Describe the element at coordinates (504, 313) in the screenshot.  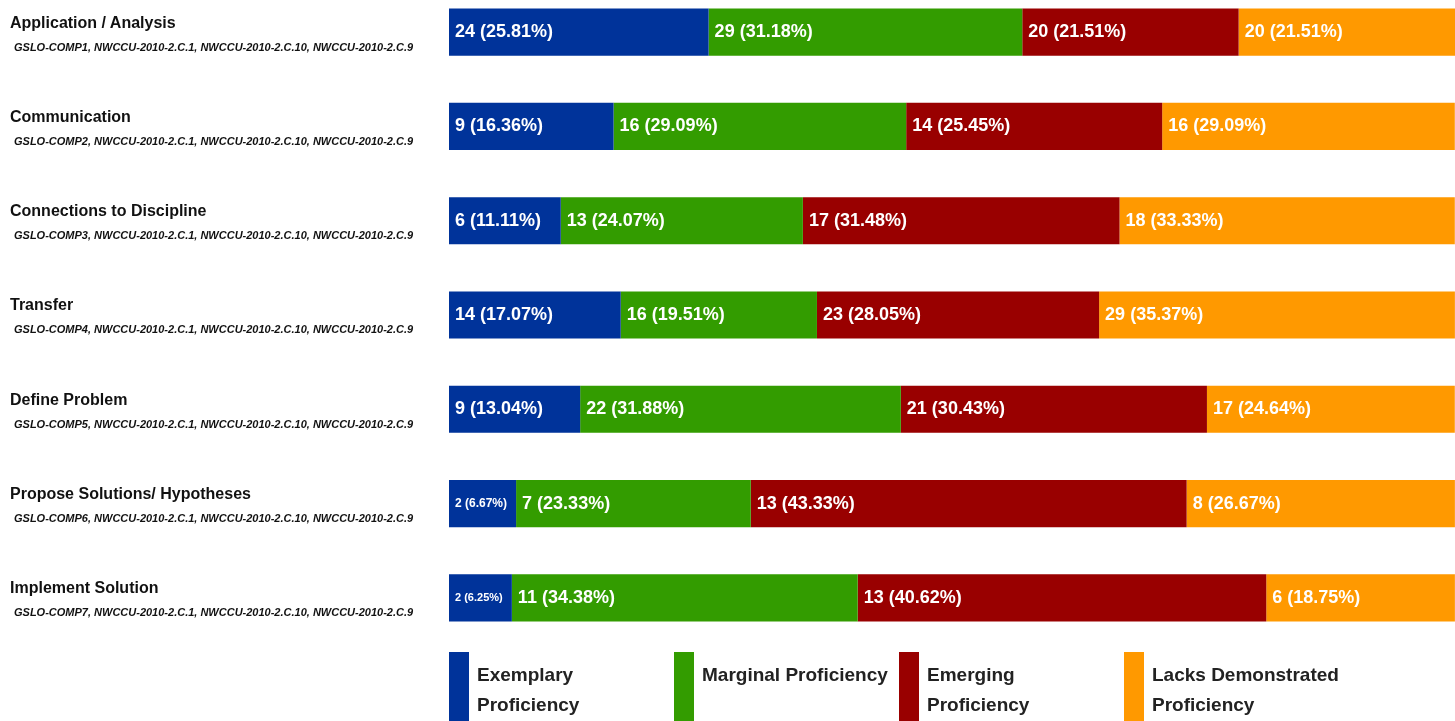
I see `data-label: 14 (17.07%)` at that location.